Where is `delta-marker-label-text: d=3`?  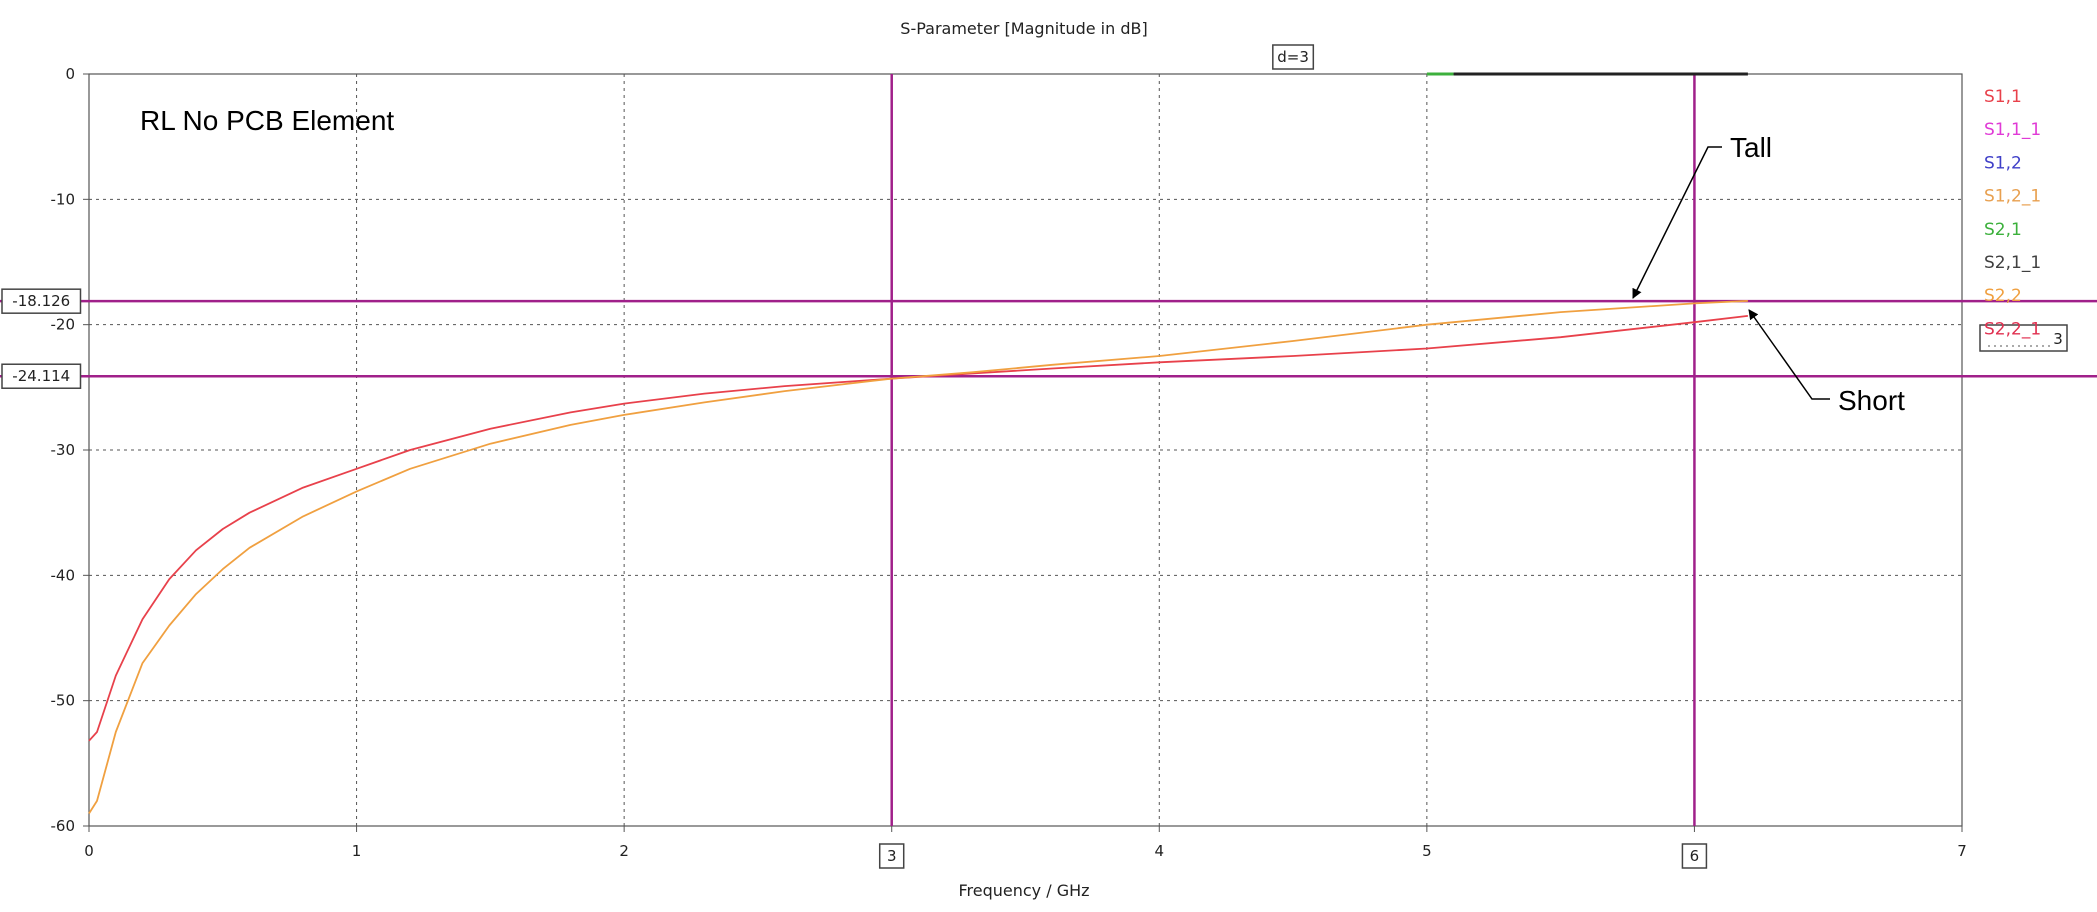
delta-marker-label-text: d=3 is located at coordinates (1293, 57).